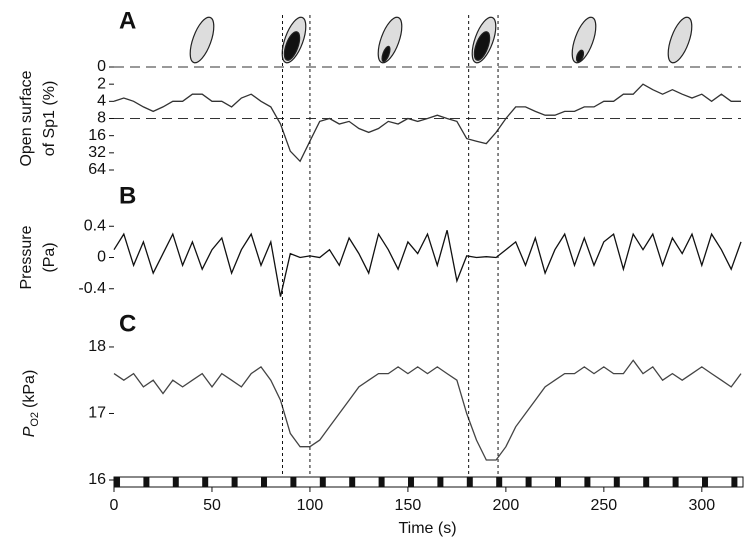 This screenshot has width=744, height=541. I want to click on y-tick-label: 0.4, so click(95, 225).